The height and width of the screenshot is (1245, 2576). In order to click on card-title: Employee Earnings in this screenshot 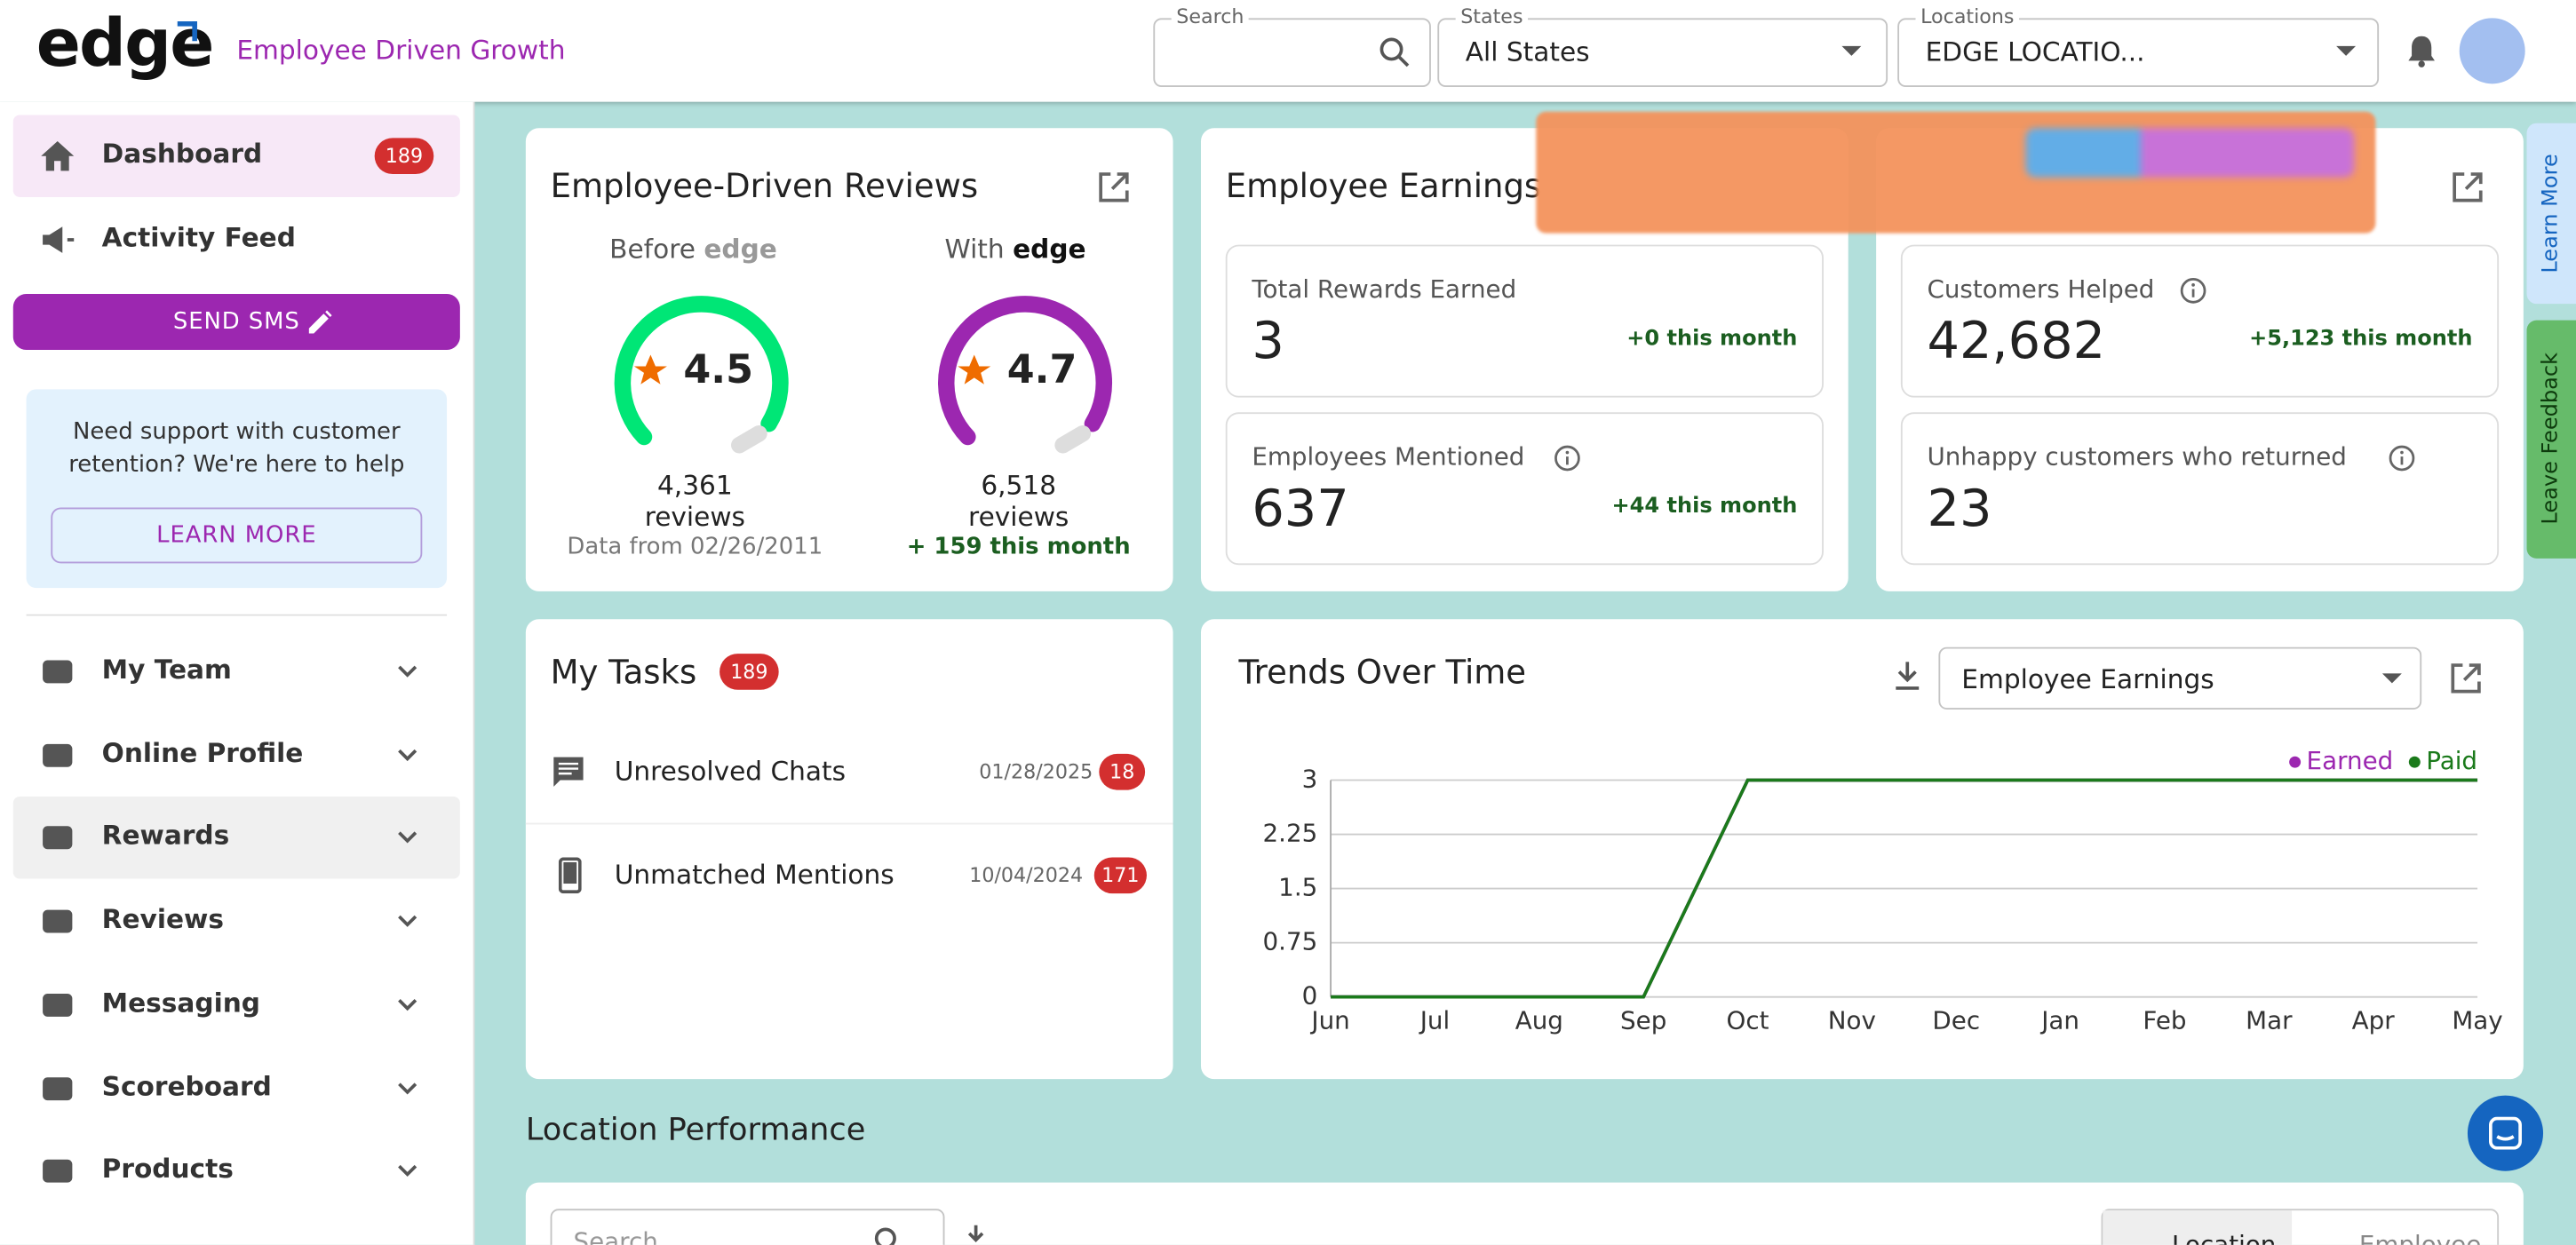, I will do `click(1383, 185)`.